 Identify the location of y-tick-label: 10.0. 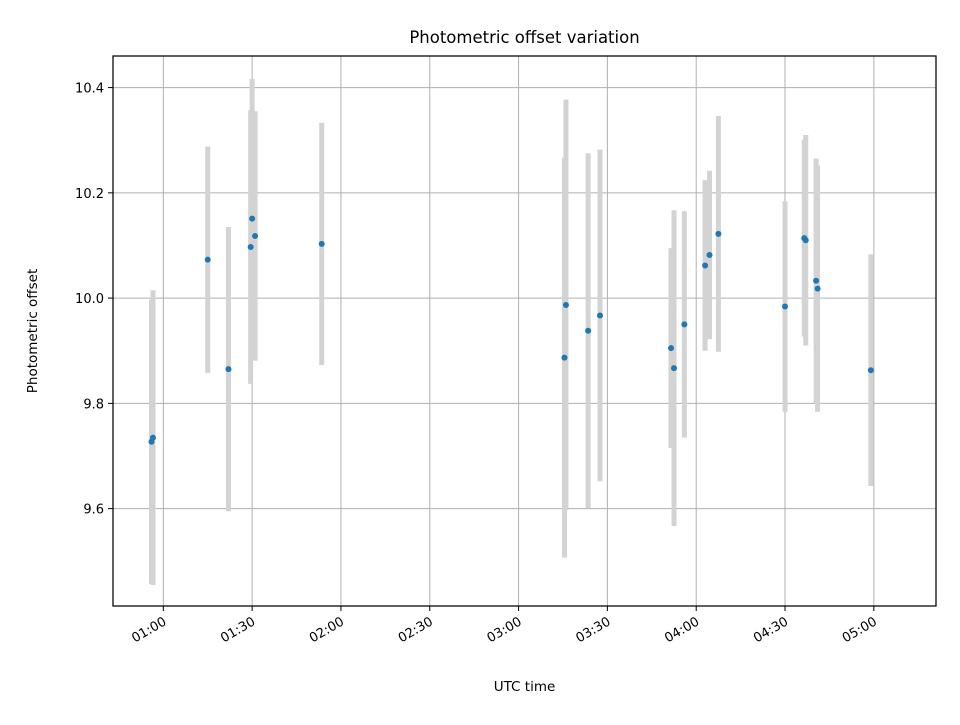
(89, 299).